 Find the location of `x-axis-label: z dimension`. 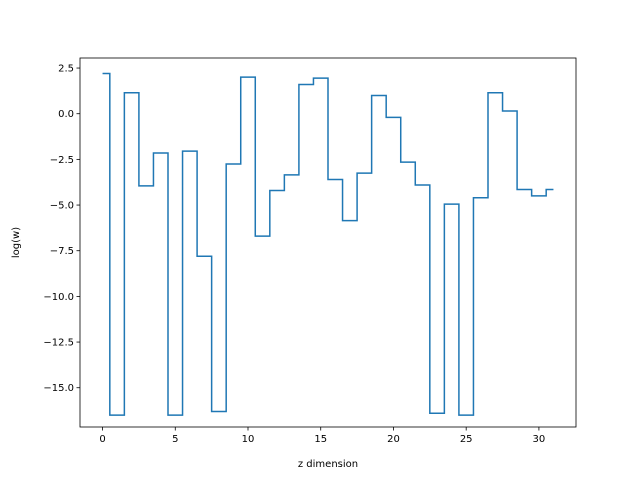

x-axis-label: z dimension is located at coordinates (328, 464).